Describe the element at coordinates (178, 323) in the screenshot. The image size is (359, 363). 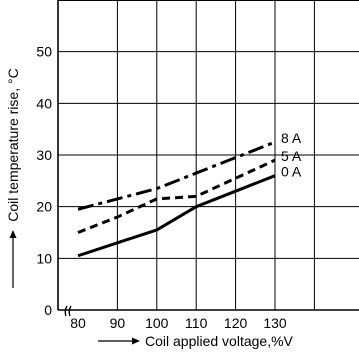
I see `x-tick-labels: 80 90 100 110 120 130` at that location.